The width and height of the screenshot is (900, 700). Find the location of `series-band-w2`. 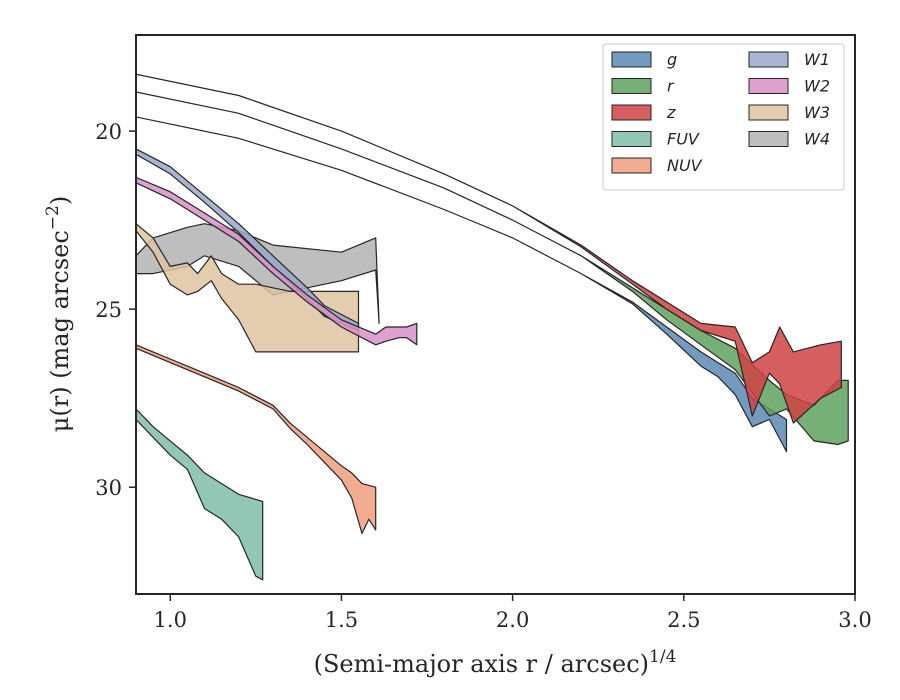

series-band-w2 is located at coordinates (277, 261).